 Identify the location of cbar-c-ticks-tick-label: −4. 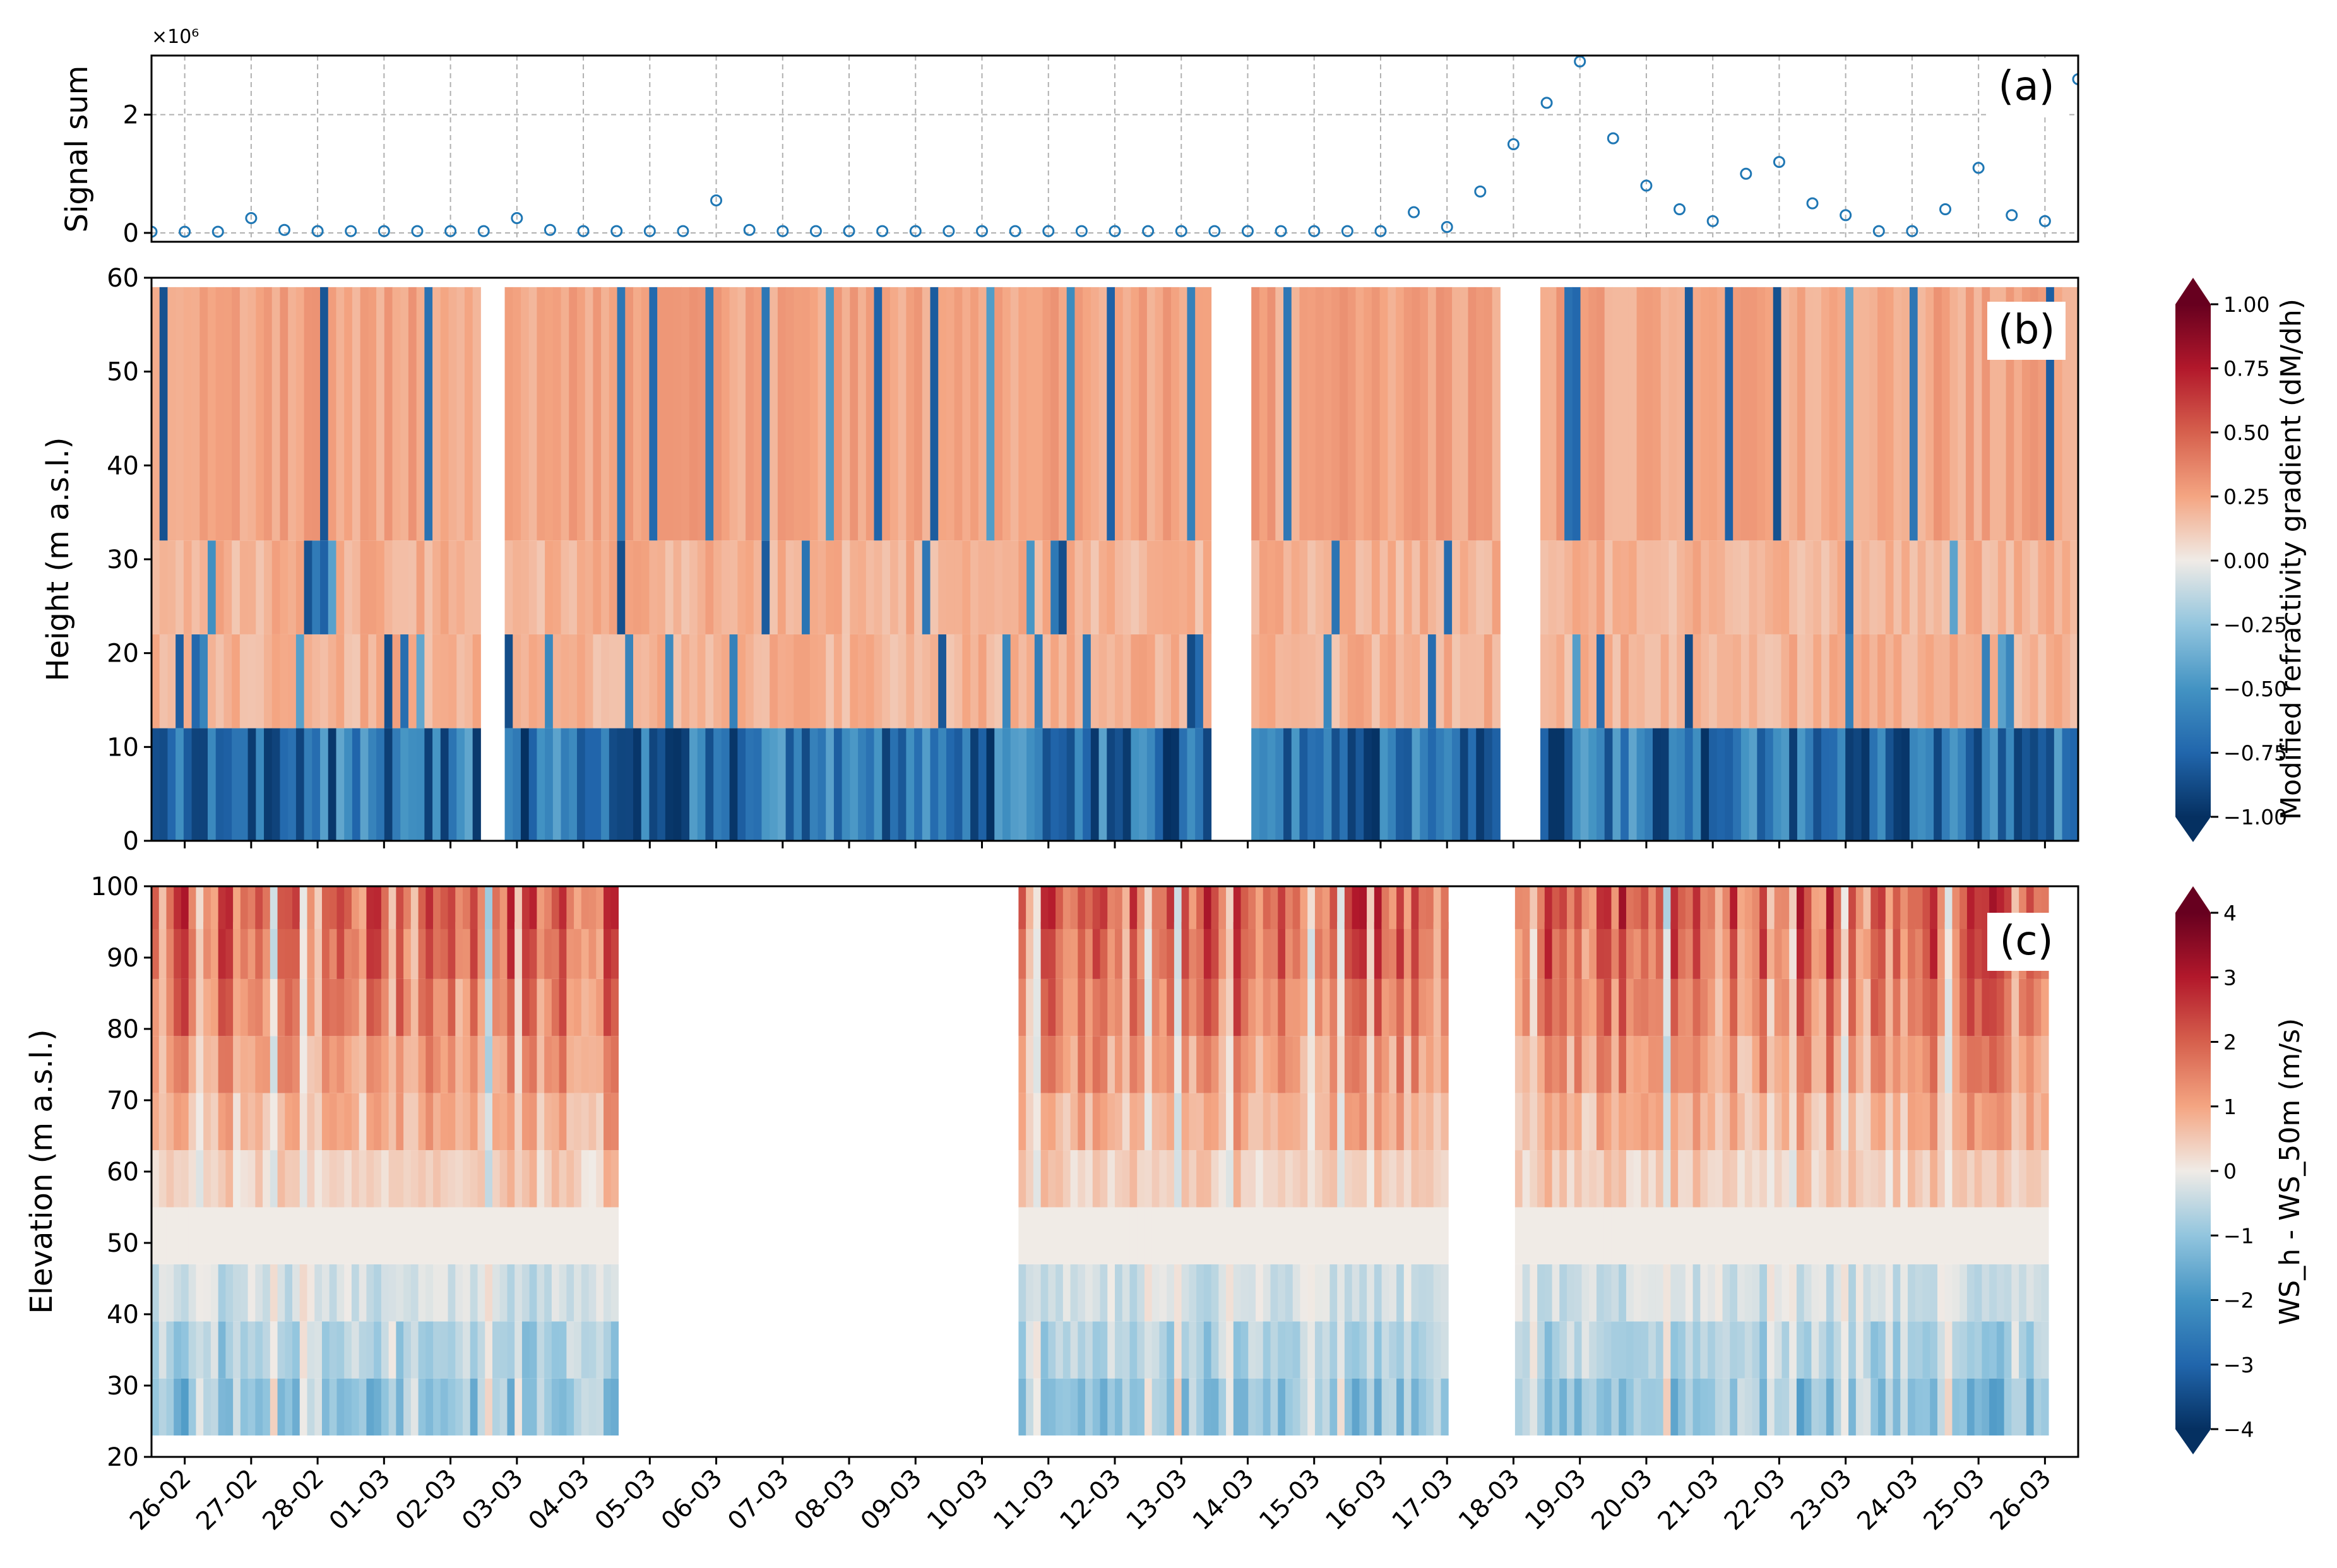
(2238, 1429).